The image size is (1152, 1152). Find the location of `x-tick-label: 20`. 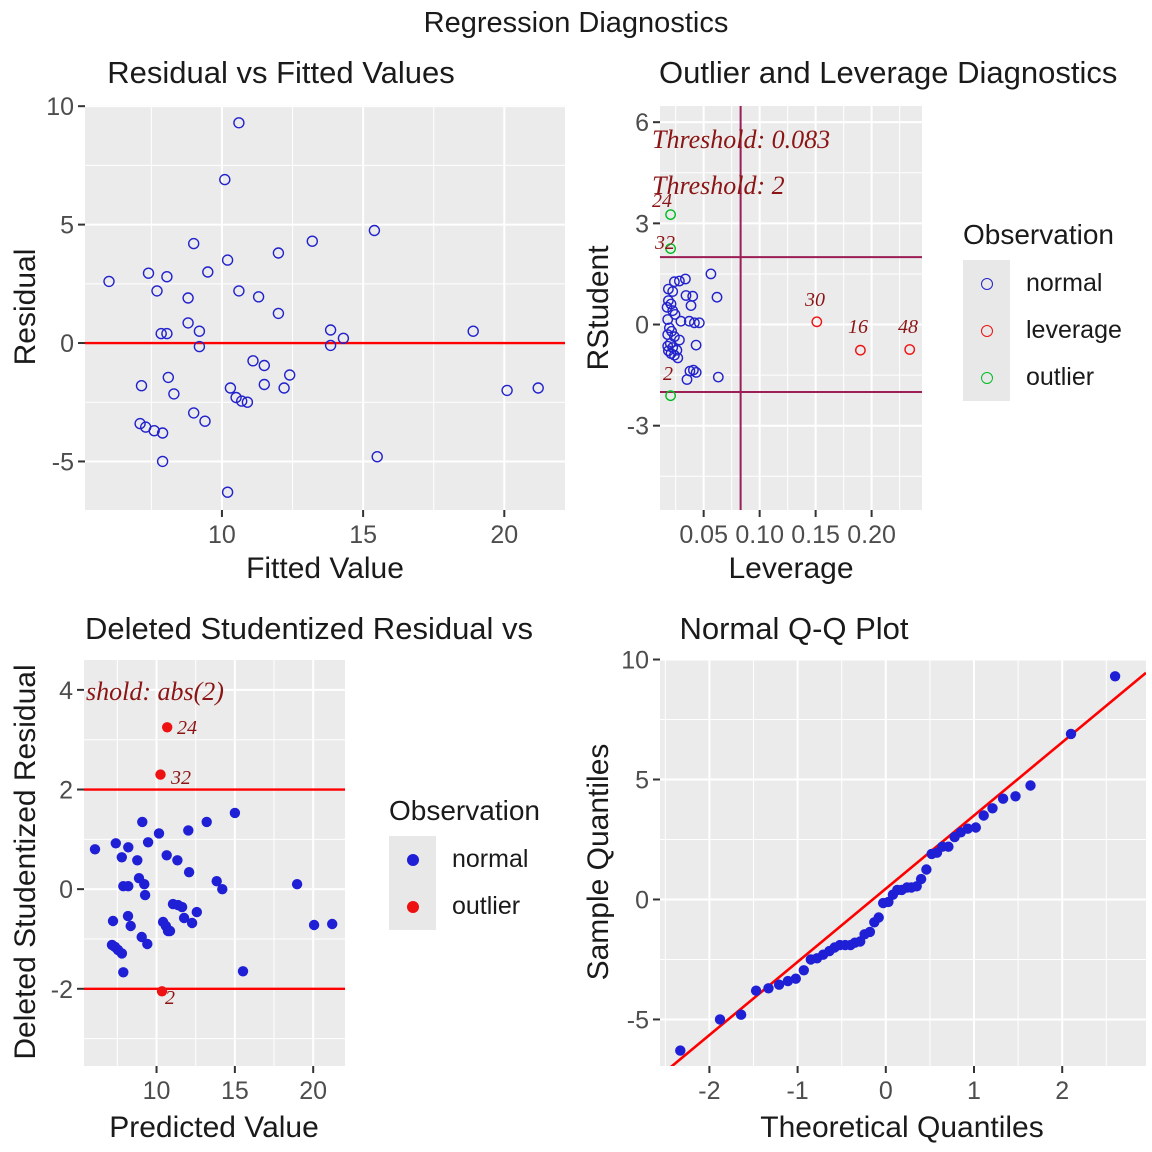

x-tick-label: 20 is located at coordinates (313, 1091).